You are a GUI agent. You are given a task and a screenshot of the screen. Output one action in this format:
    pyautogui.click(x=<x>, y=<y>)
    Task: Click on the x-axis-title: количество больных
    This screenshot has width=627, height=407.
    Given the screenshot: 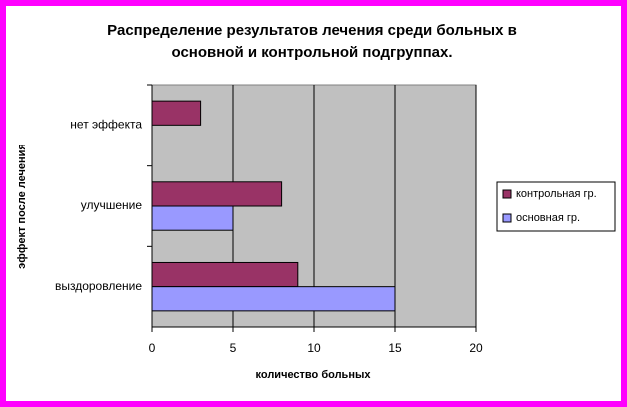 What is the action you would take?
    pyautogui.click(x=314, y=375)
    